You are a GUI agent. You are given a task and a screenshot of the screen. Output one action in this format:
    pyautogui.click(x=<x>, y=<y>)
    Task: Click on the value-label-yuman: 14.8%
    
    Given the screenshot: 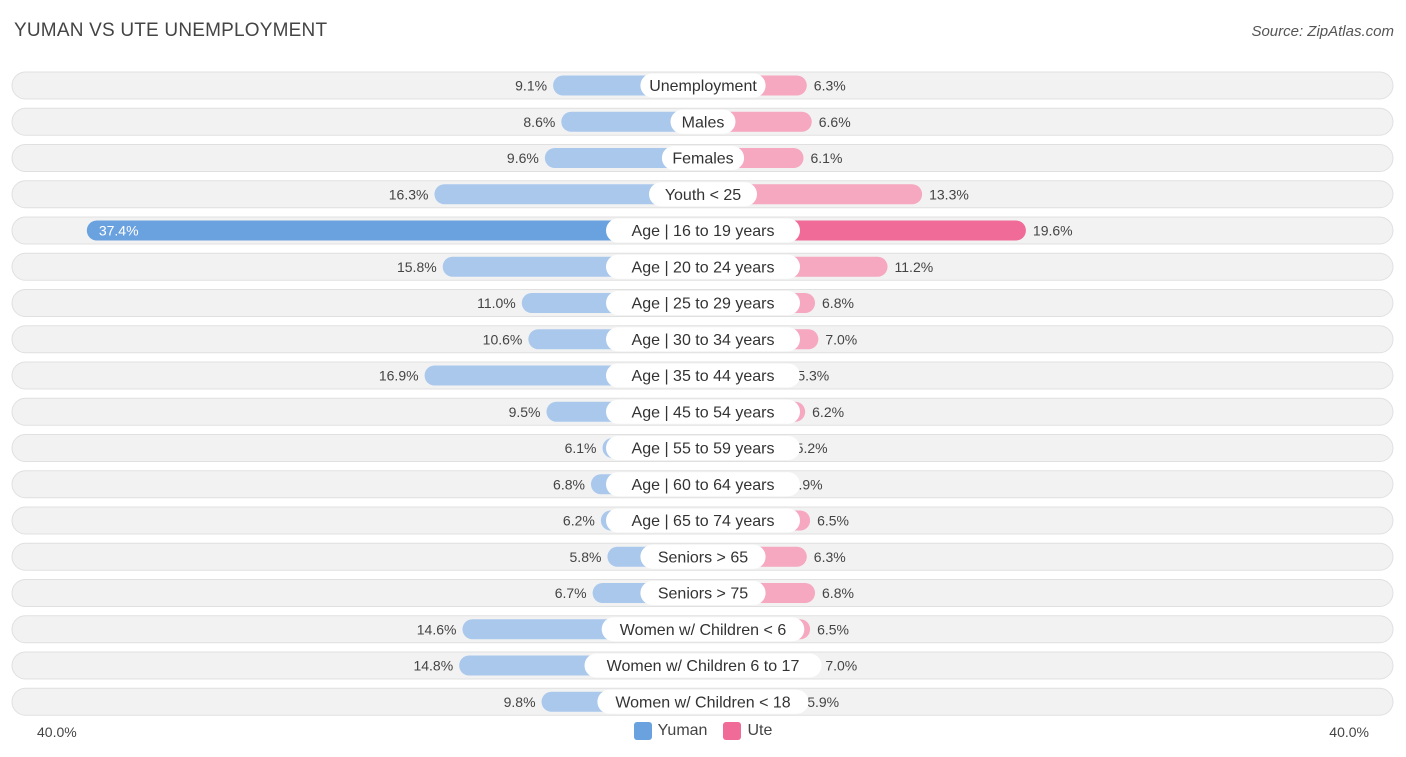 What is the action you would take?
    pyautogui.click(x=433, y=666)
    